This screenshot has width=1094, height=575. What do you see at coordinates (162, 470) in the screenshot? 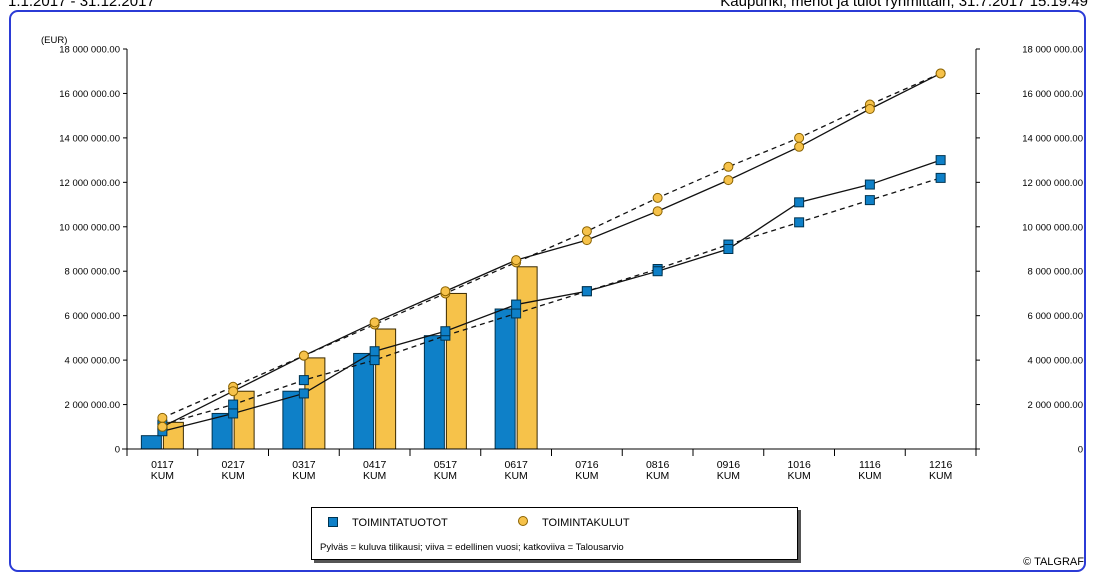
I see `x-tick-label: 0117 KUM` at bounding box center [162, 470].